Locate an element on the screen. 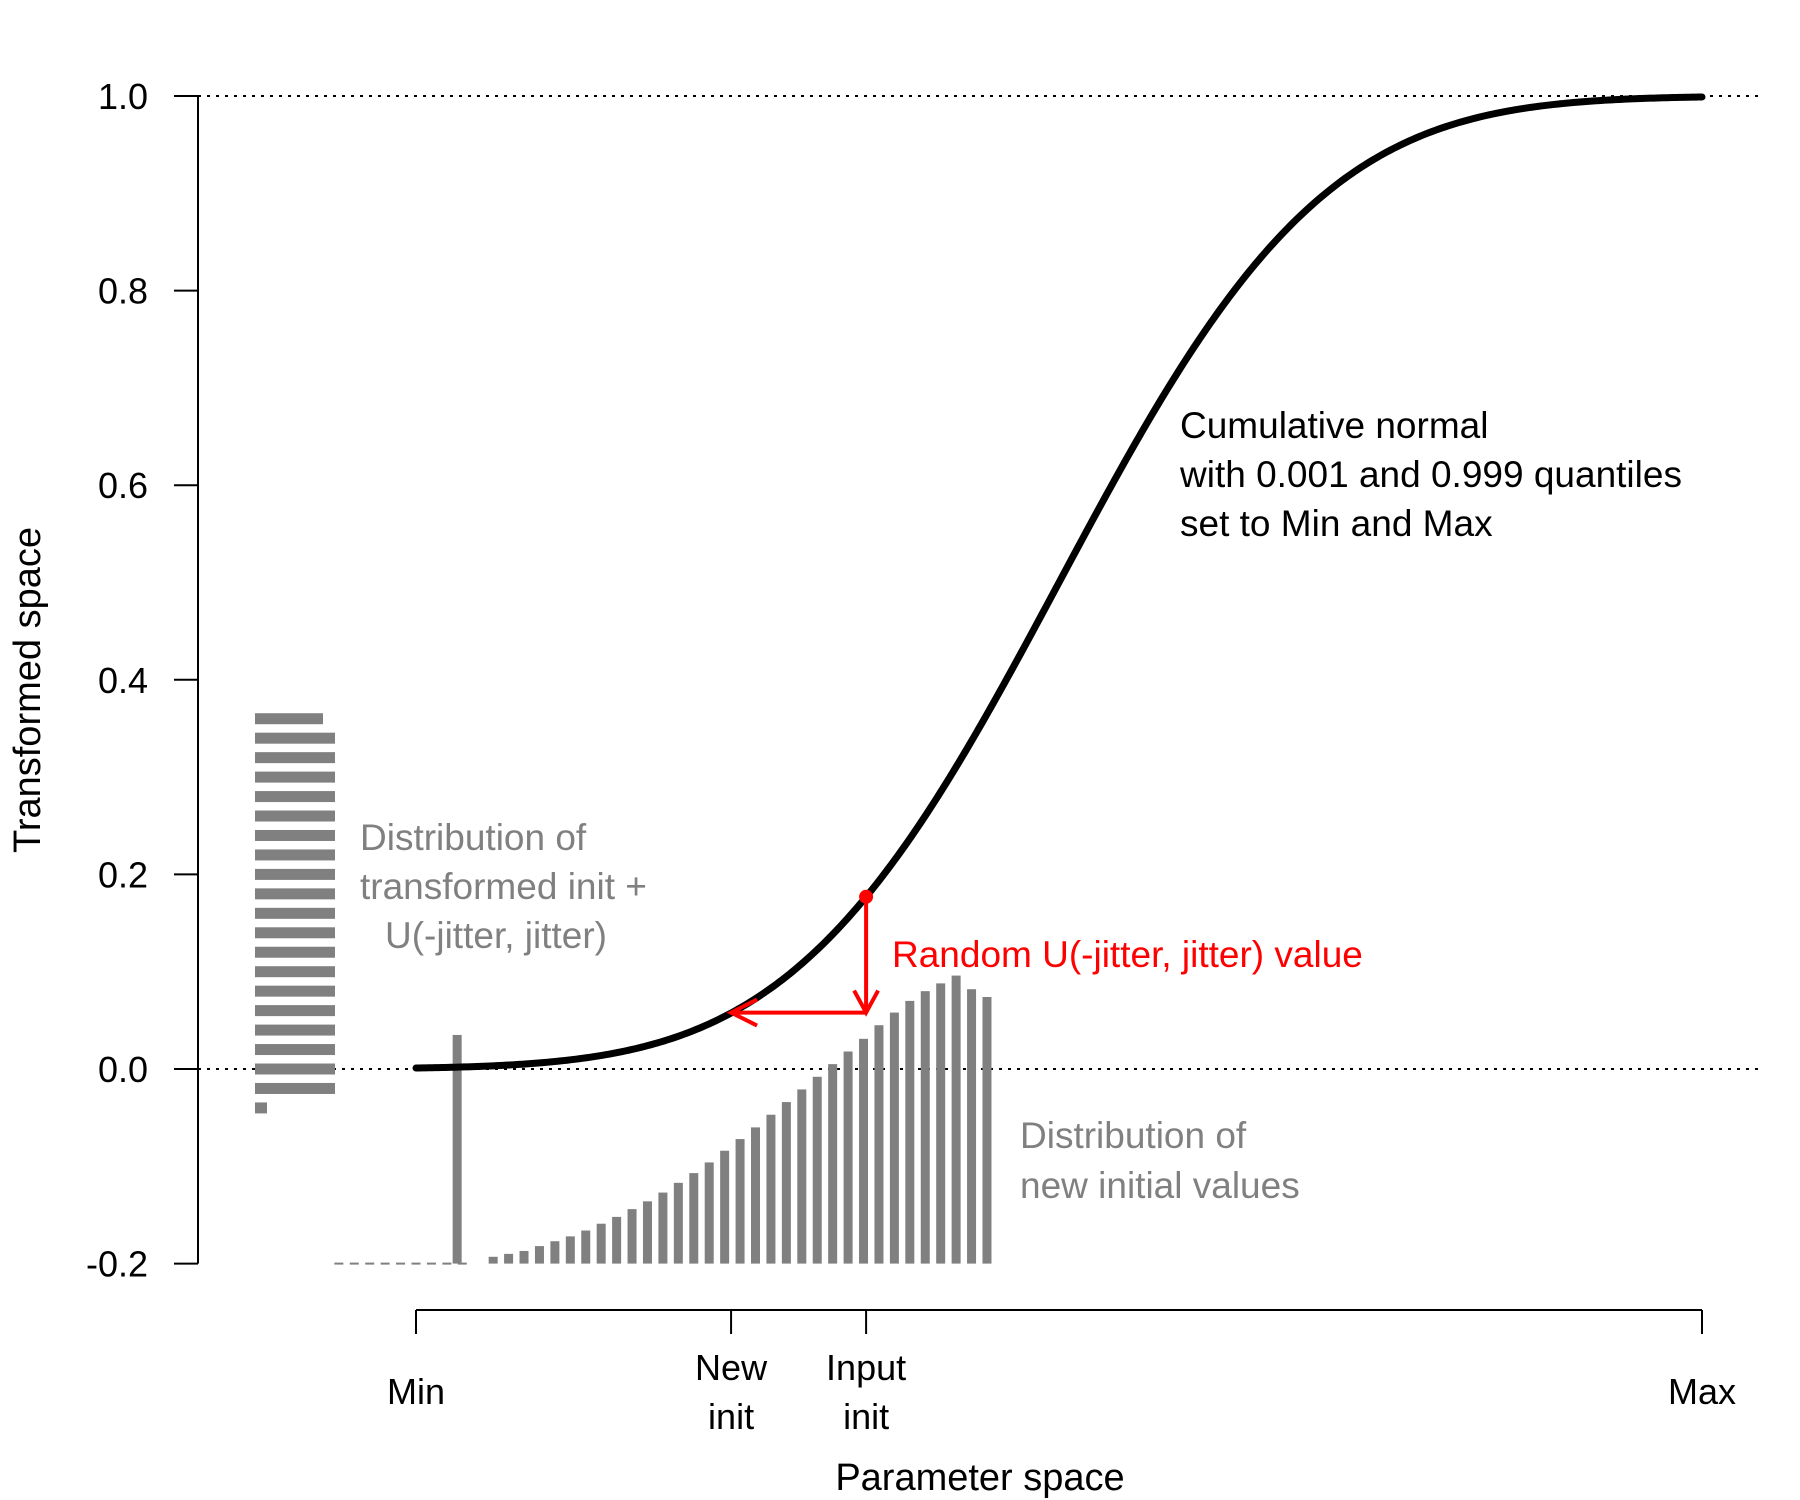  y-tick-label: 0.0 is located at coordinates (123, 1069).